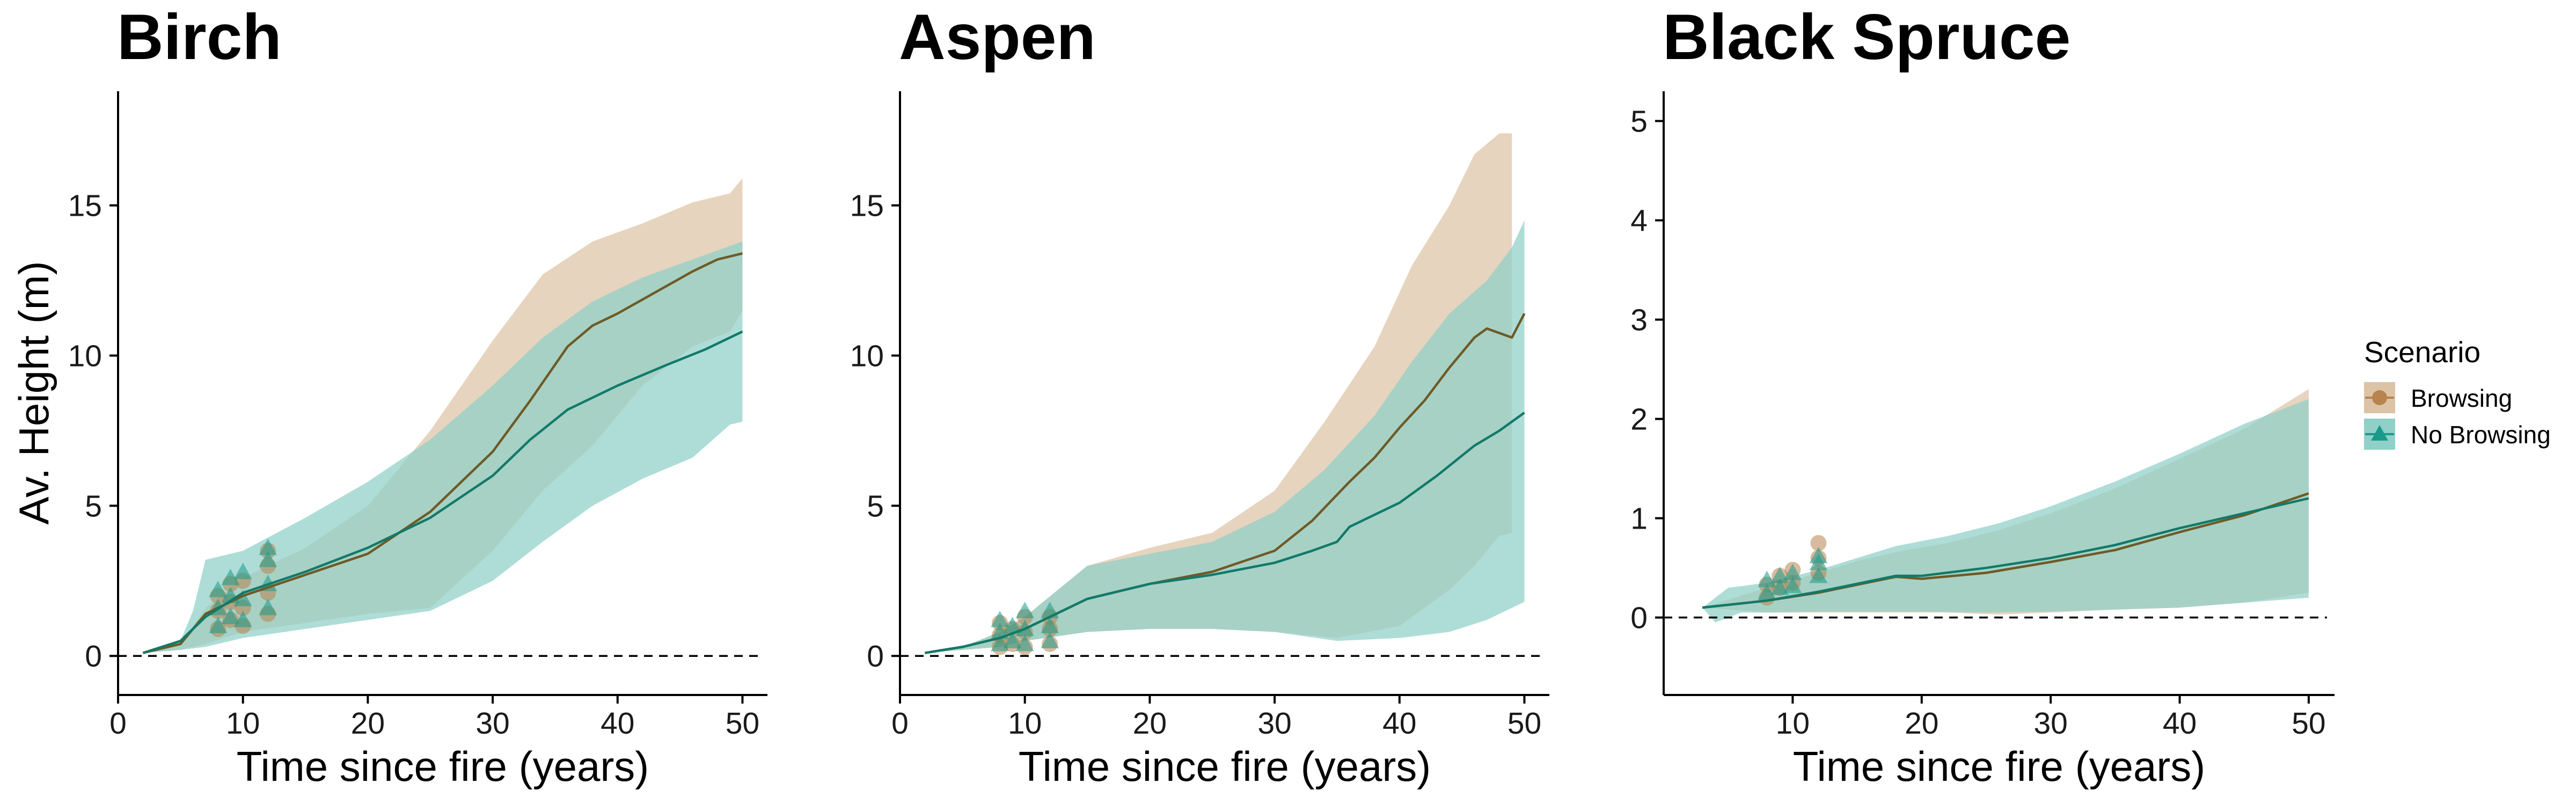 Image resolution: width=2576 pixels, height=805 pixels. I want to click on panel-title: Black Spruce, so click(1866, 37).